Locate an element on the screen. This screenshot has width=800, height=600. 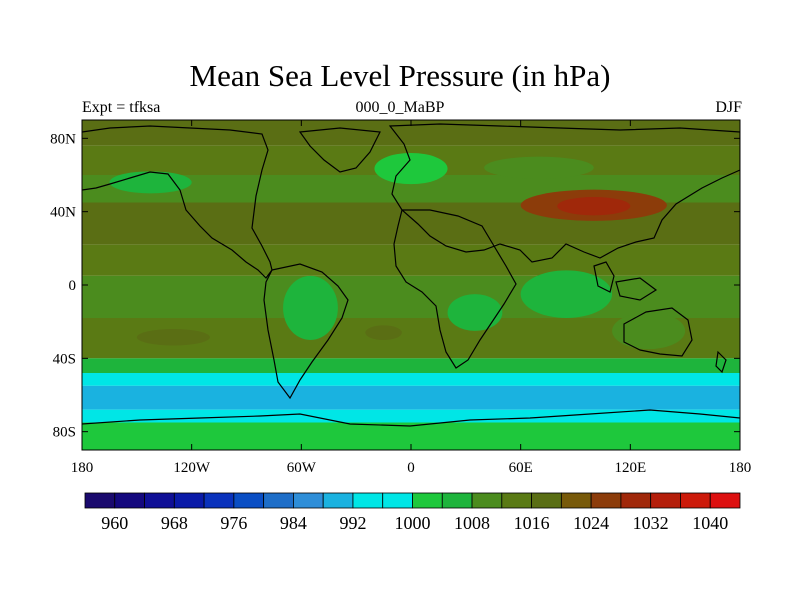
experiment-label: Expt = tfksa is located at coordinates (121, 107).